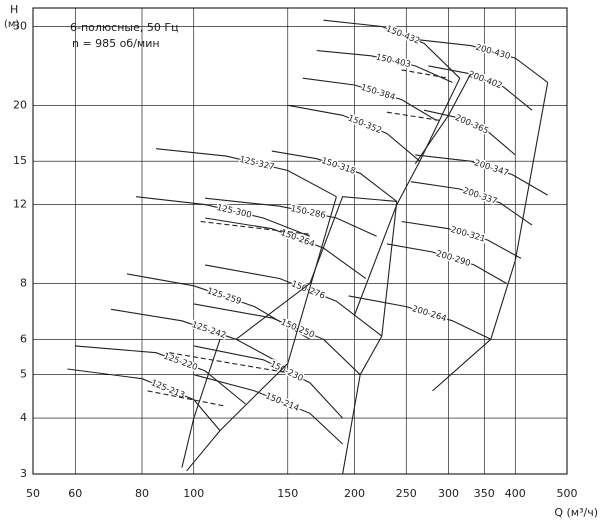 The height and width of the screenshot is (523, 600). Describe the element at coordinates (282, 402) in the screenshot. I see `curve-label: 150-214` at that location.